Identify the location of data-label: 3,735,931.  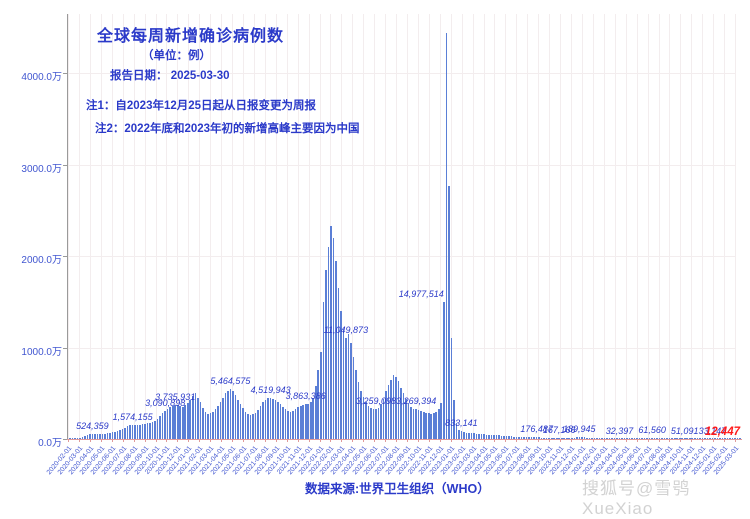
(175, 396).